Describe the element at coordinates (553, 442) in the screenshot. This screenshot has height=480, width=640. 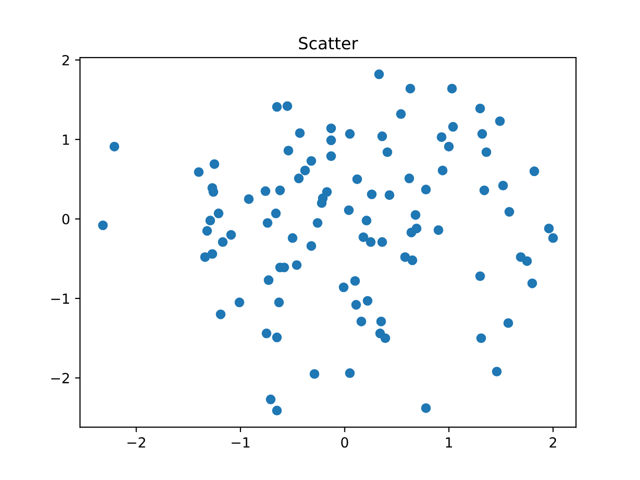
I see `x-tick-label: 2` at that location.